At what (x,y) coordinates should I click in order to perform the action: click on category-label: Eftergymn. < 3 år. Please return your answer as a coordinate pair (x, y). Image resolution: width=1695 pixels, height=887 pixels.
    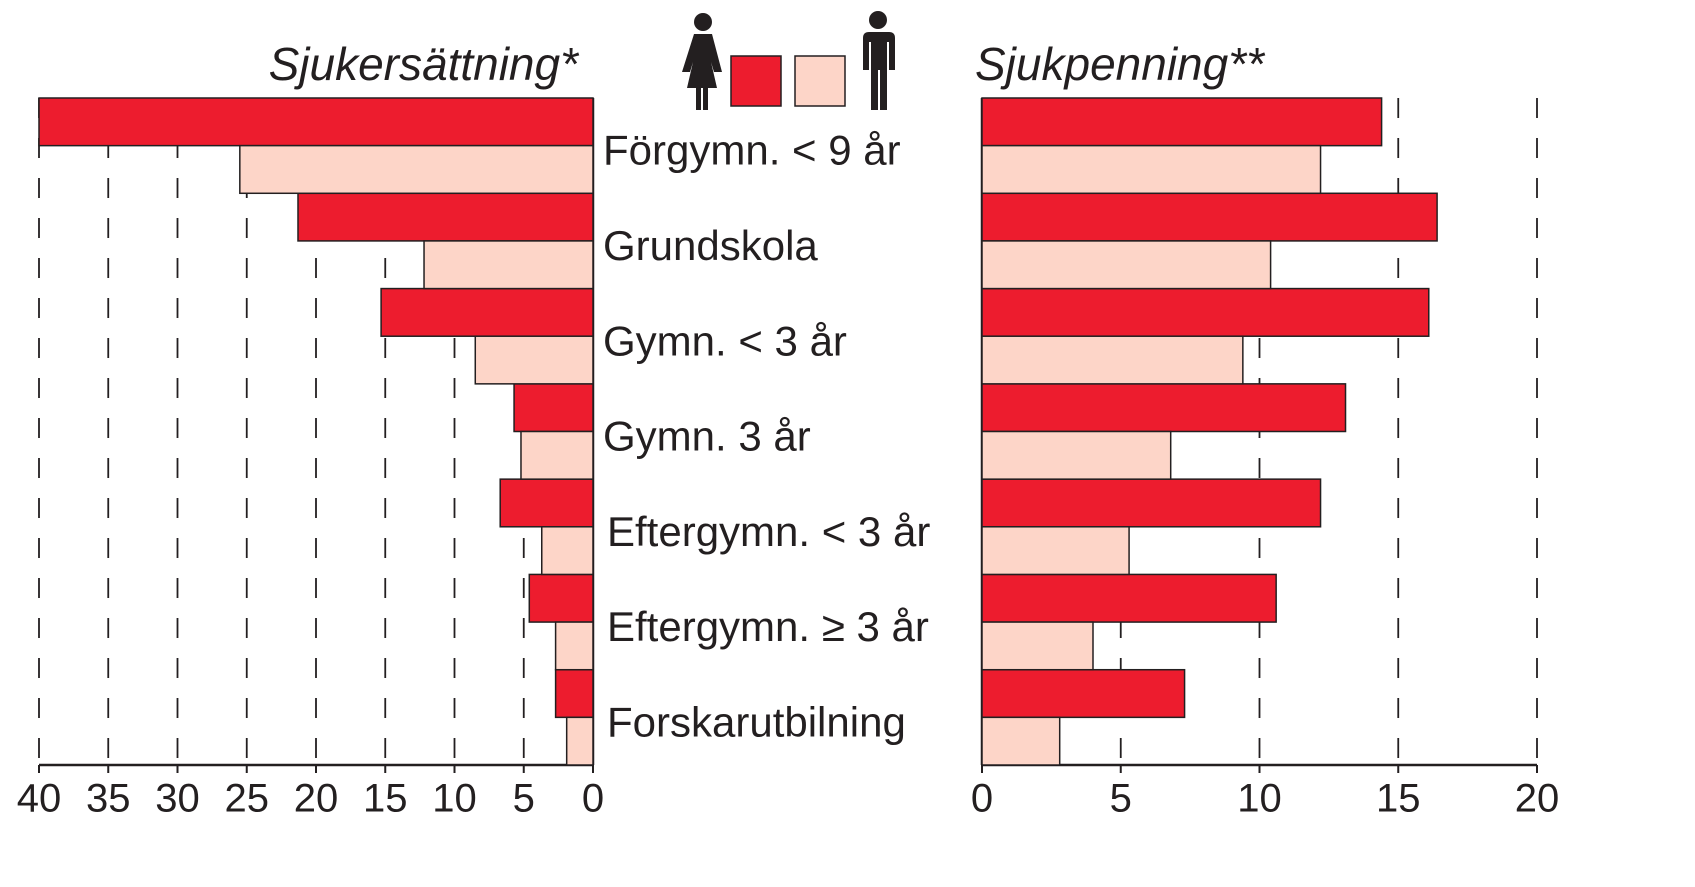
    Looking at the image, I should click on (768, 531).